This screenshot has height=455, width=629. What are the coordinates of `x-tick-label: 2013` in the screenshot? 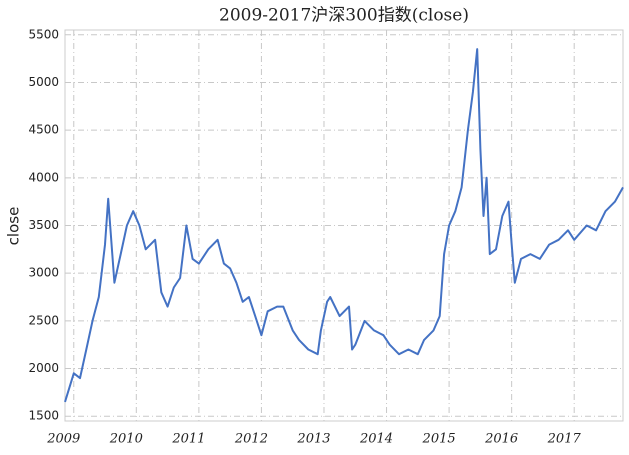 It's located at (313, 439).